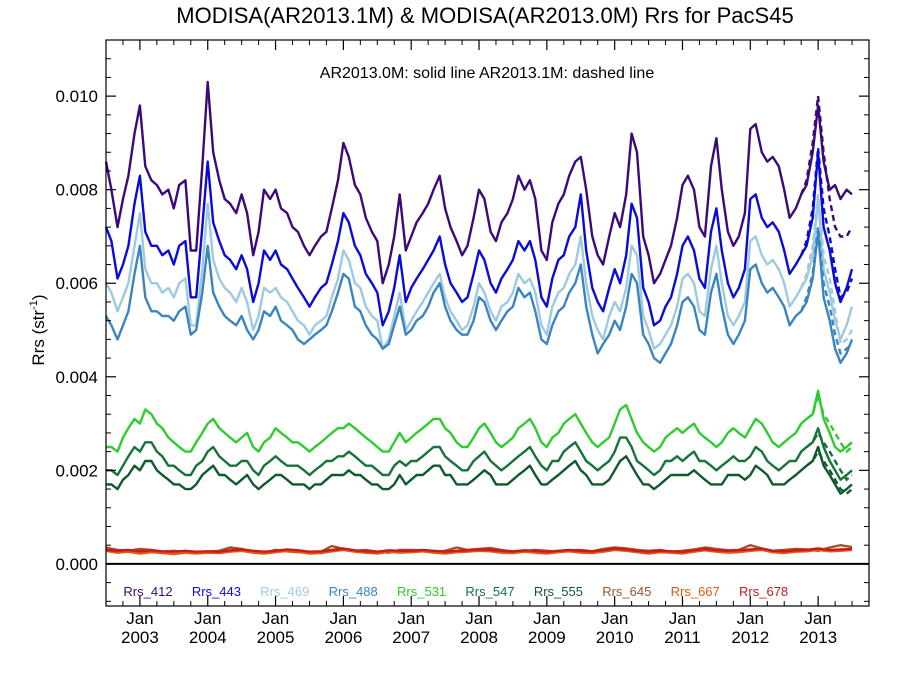 The width and height of the screenshot is (900, 675). Describe the element at coordinates (76, 283) in the screenshot. I see `y-tick-label: 0.006` at that location.